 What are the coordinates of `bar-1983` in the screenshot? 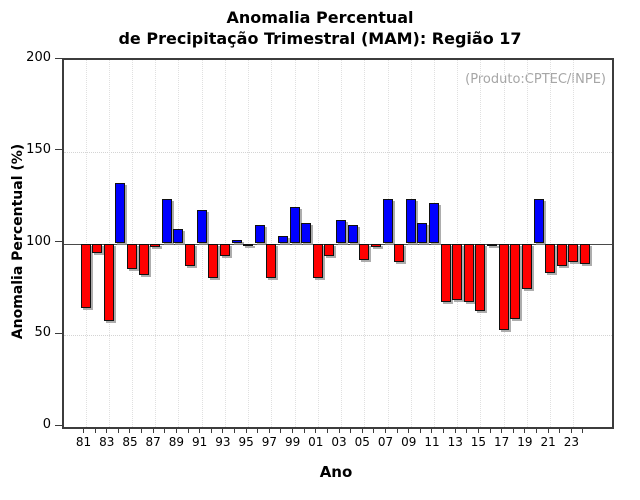 It's located at (108, 282).